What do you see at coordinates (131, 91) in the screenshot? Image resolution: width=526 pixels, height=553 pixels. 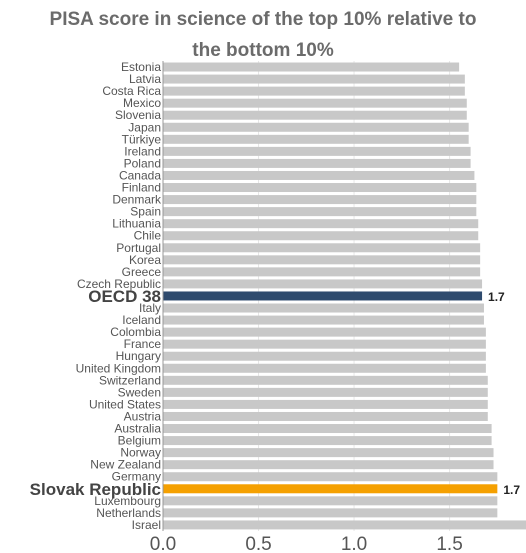 I see `category-label: Costa Rica` at bounding box center [131, 91].